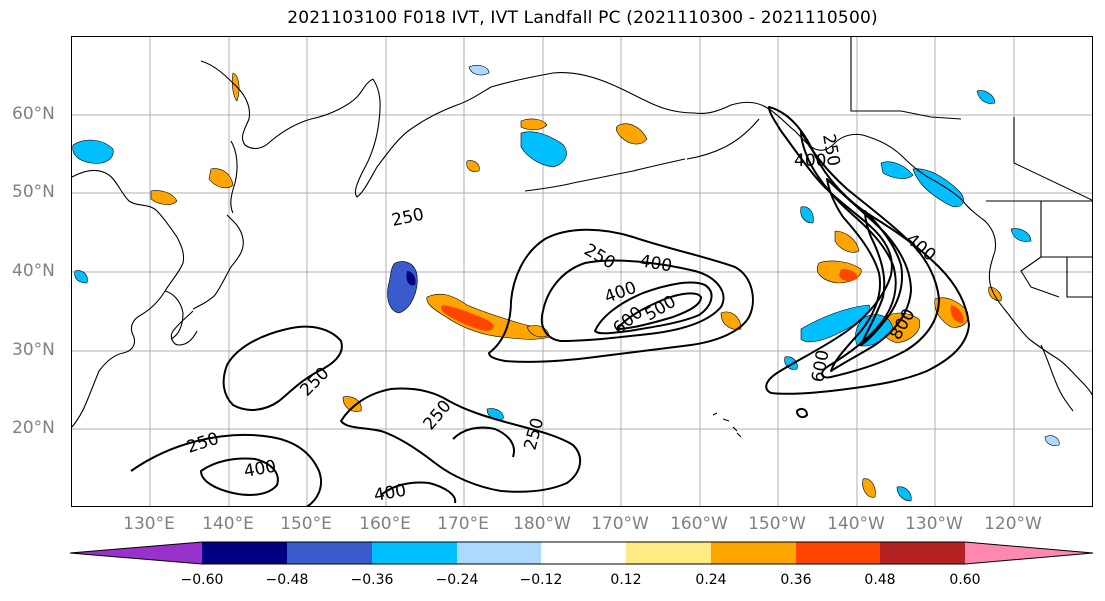  I want to click on coastline-north-america, so click(1040, 323).